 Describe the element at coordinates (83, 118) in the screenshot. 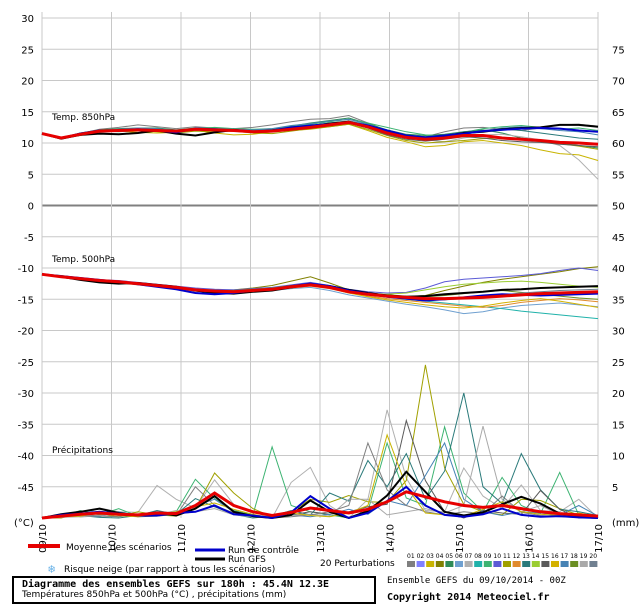

I see `panel-label-850: Temp. 850hPa` at that location.